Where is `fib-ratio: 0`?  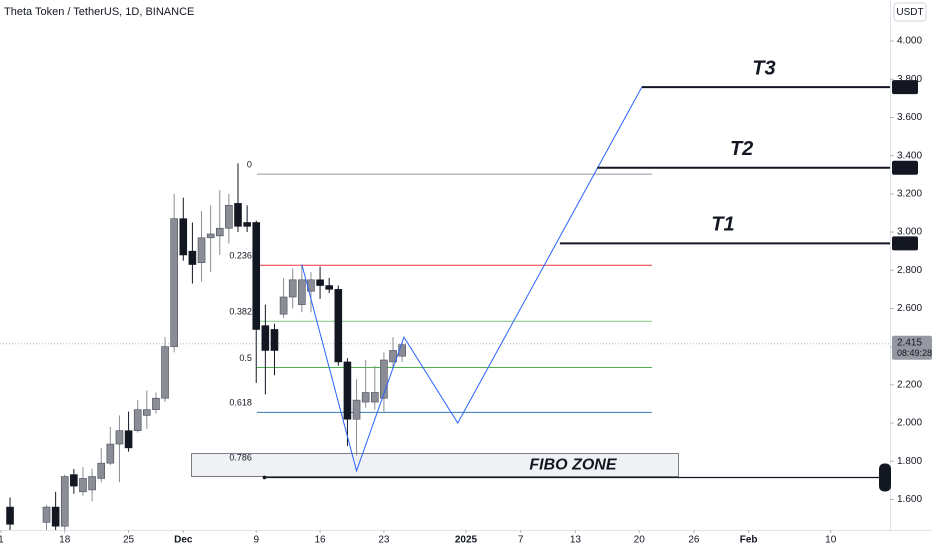
fib-ratio: 0 is located at coordinates (249, 165).